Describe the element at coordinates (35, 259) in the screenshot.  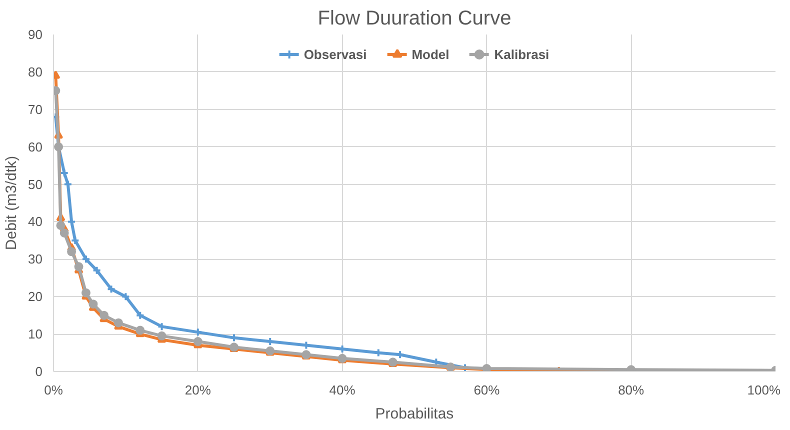
I see `y-tick-label: 30` at that location.